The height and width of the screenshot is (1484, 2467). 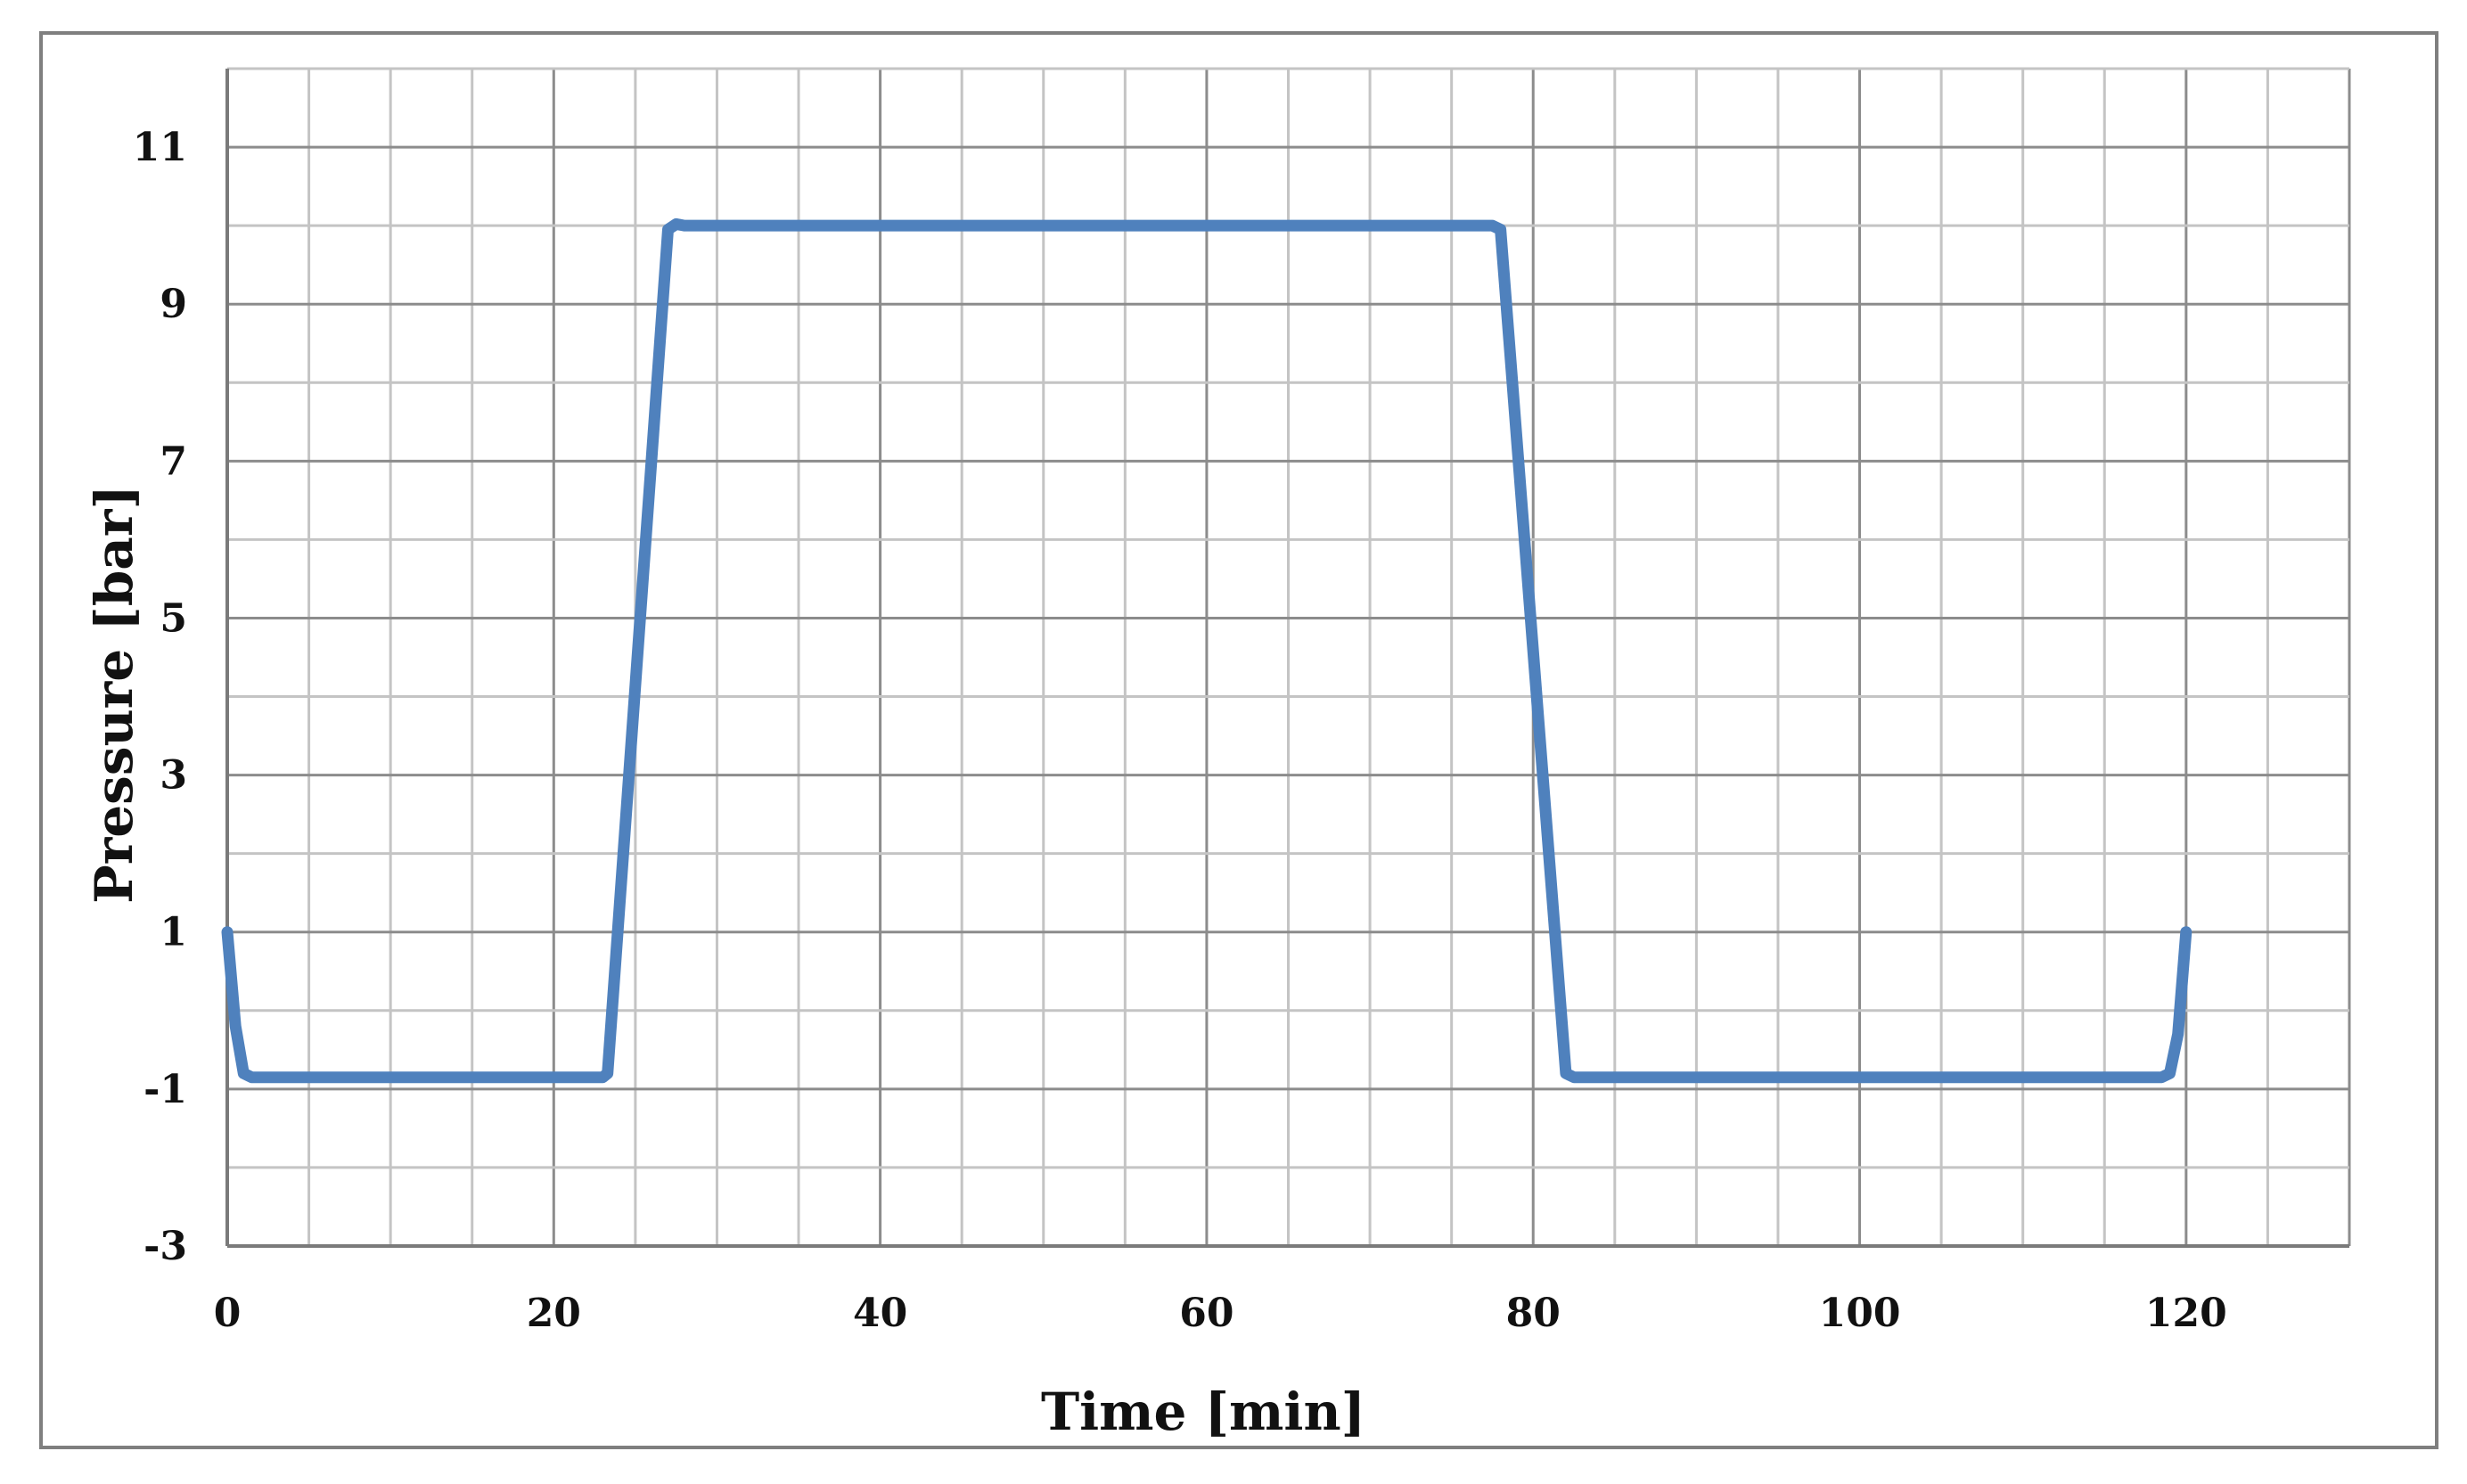 What do you see at coordinates (2186, 1313) in the screenshot?
I see `x-tick-label: 120` at bounding box center [2186, 1313].